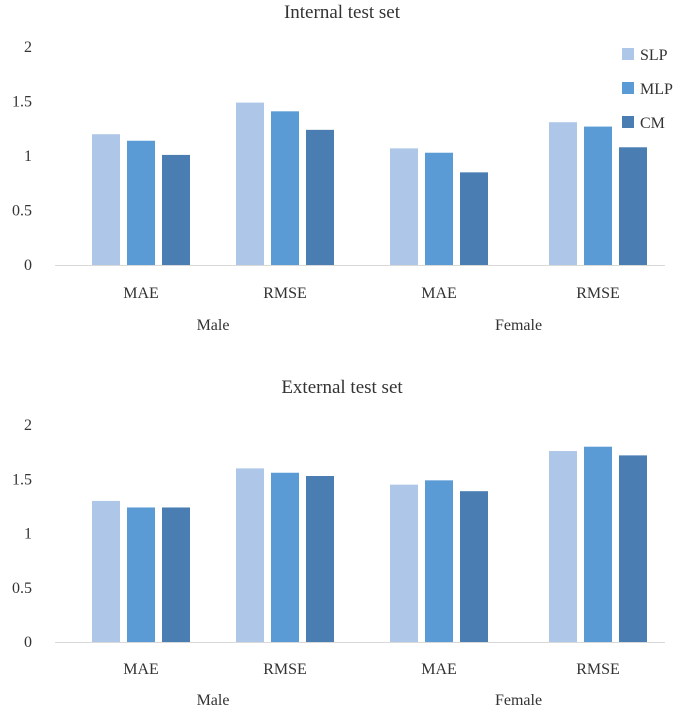 The height and width of the screenshot is (717, 685). Describe the element at coordinates (628, 54) in the screenshot. I see `legend-swatch-slp` at that location.